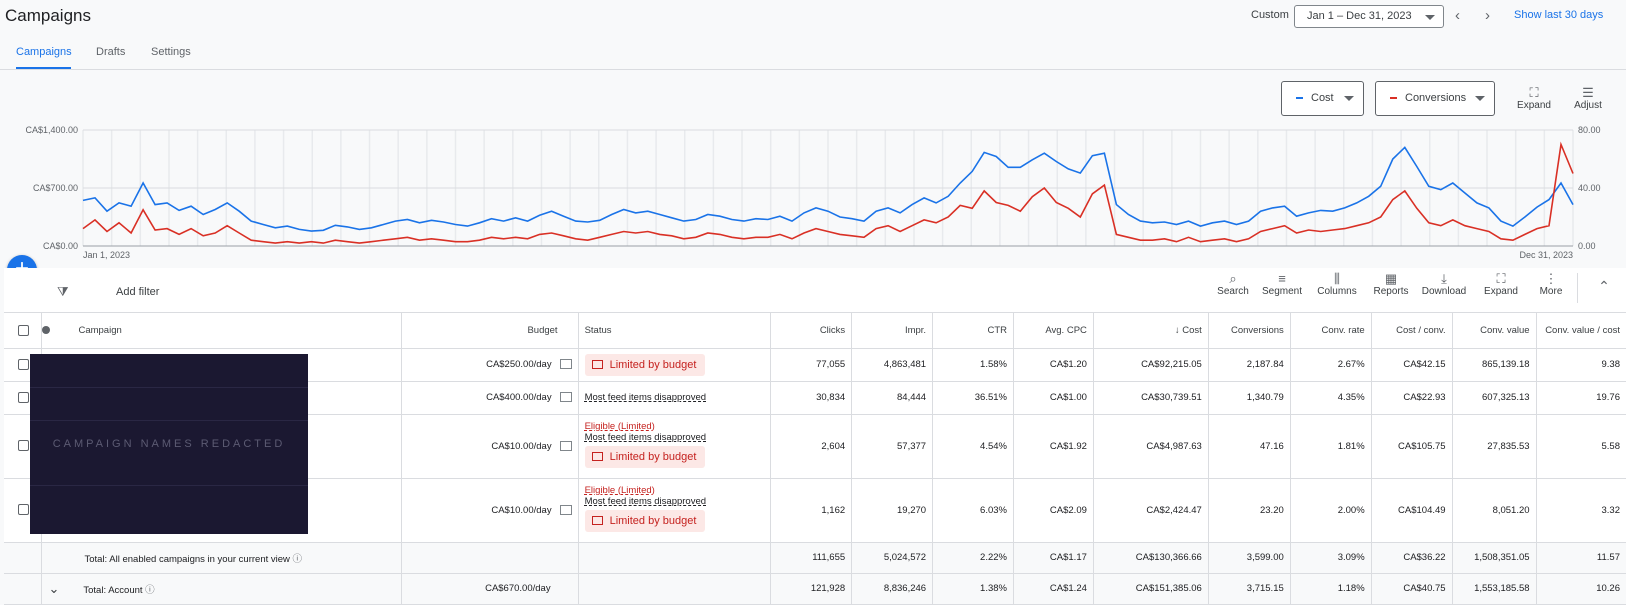  What do you see at coordinates (1053, 365) in the screenshot?
I see `avg-cpc-cell: CA$1.20` at bounding box center [1053, 365].